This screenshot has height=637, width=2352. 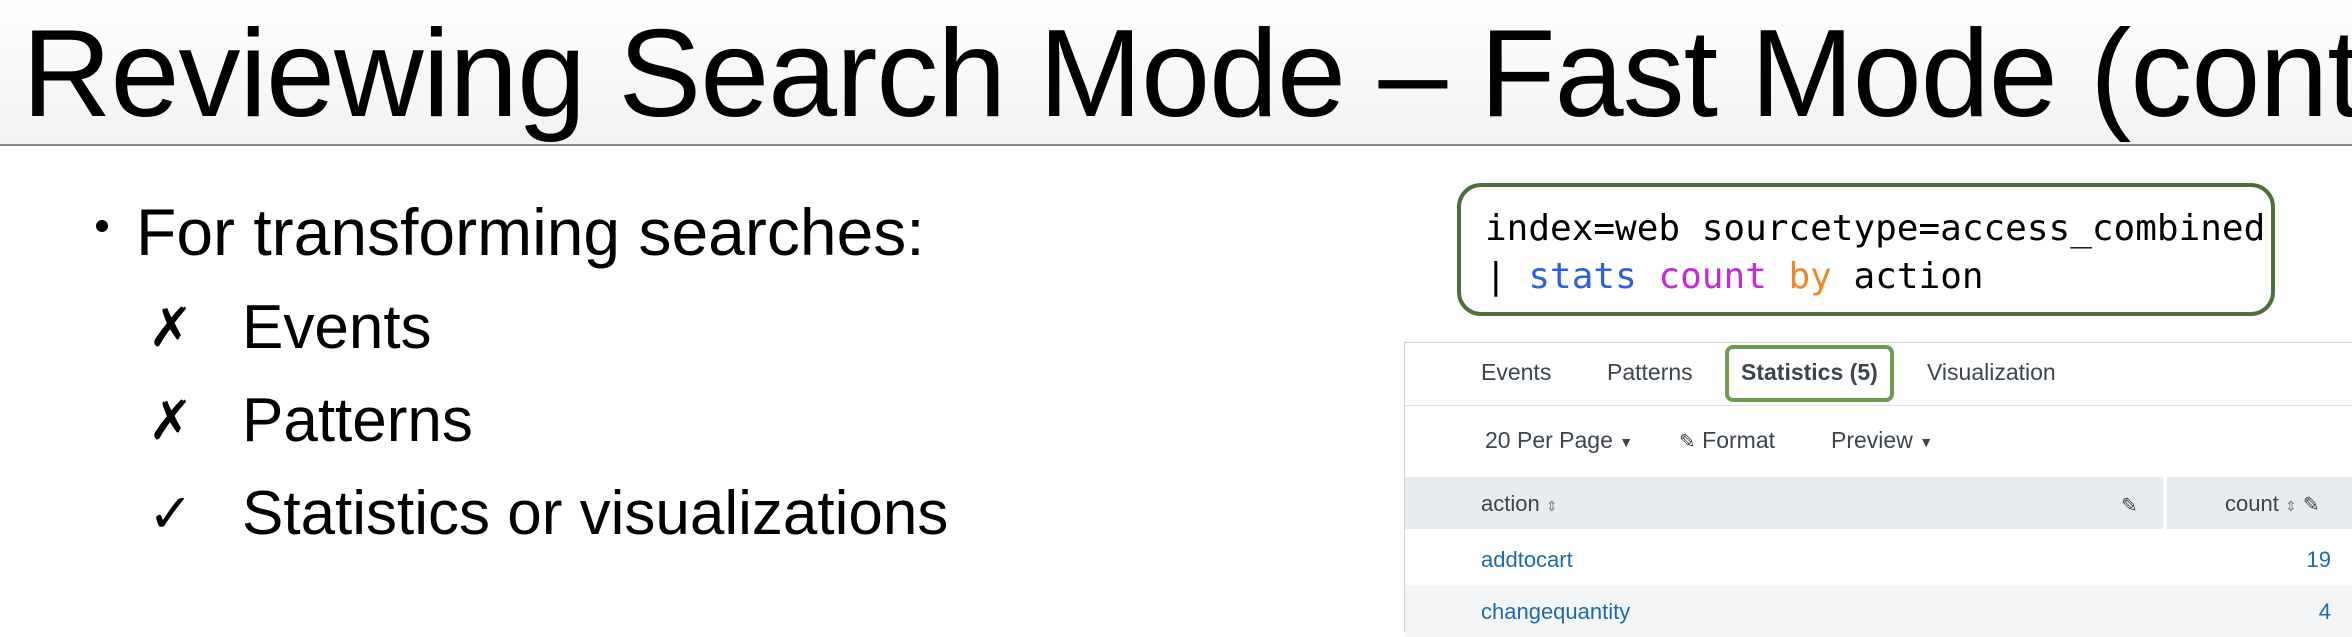 What do you see at coordinates (595, 513) in the screenshot?
I see `sub-item-text: Statistics or visualizations` at bounding box center [595, 513].